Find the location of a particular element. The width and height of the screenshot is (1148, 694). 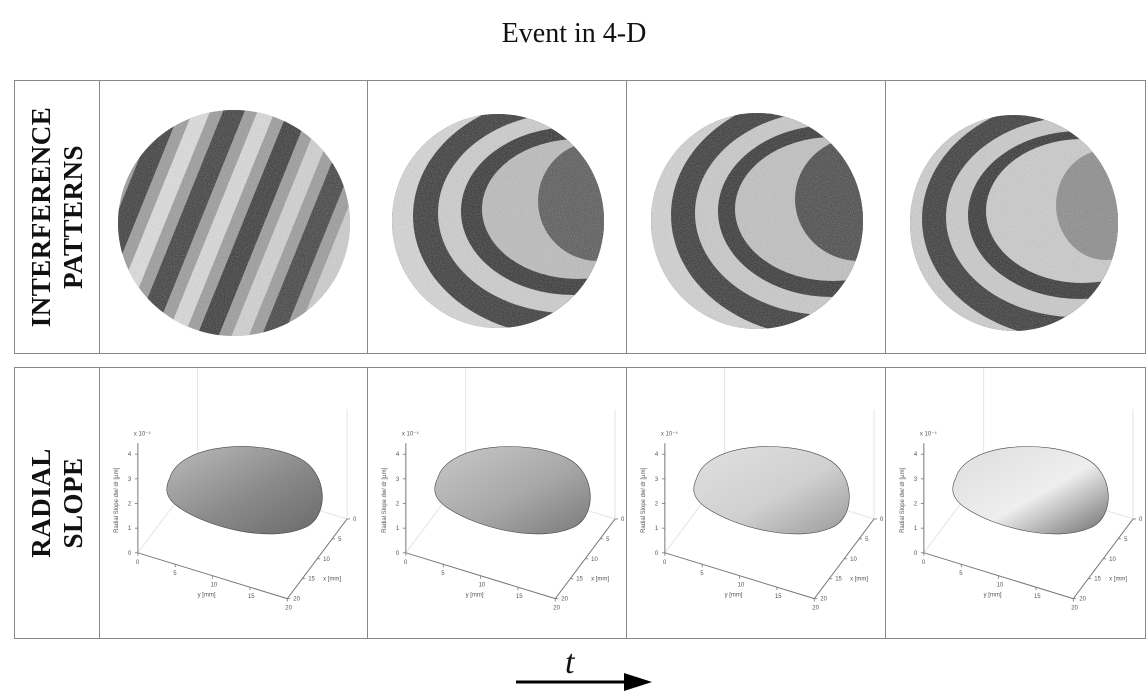

slope-row-label-cell: RADIAL SLOPE is located at coordinates (57, 503).